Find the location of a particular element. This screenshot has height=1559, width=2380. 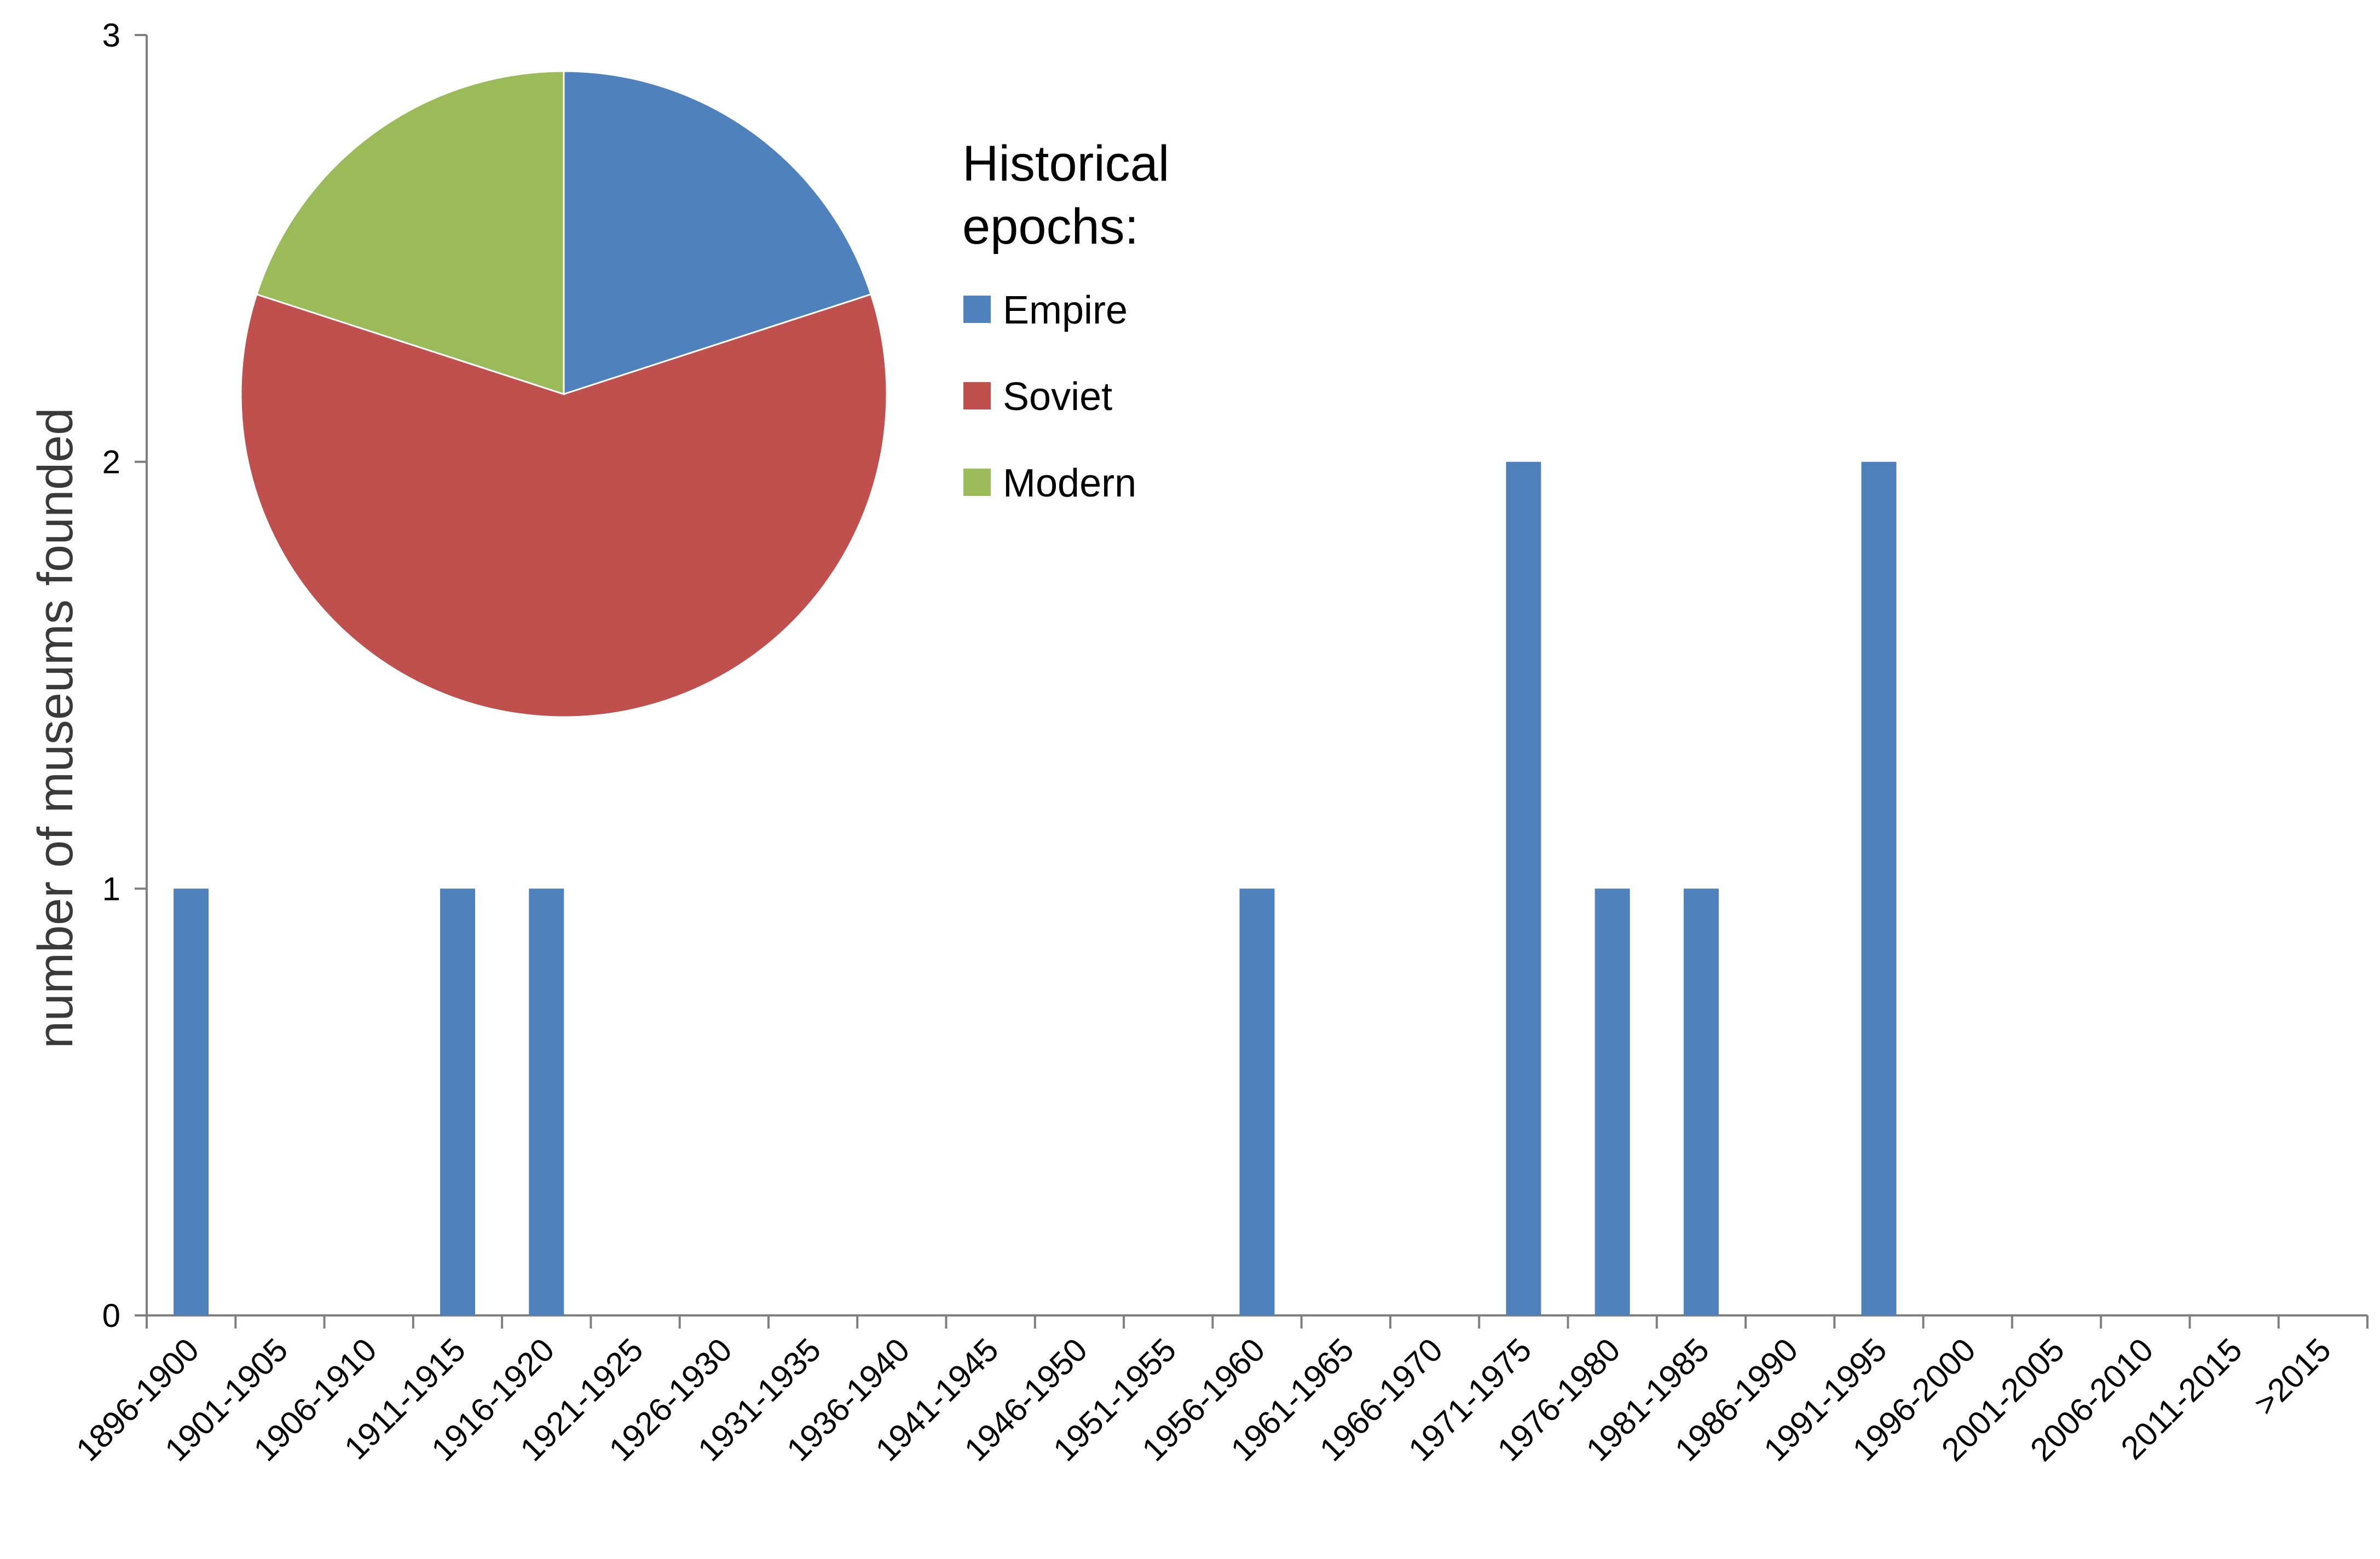

bar-1991-1995 is located at coordinates (1879, 888).